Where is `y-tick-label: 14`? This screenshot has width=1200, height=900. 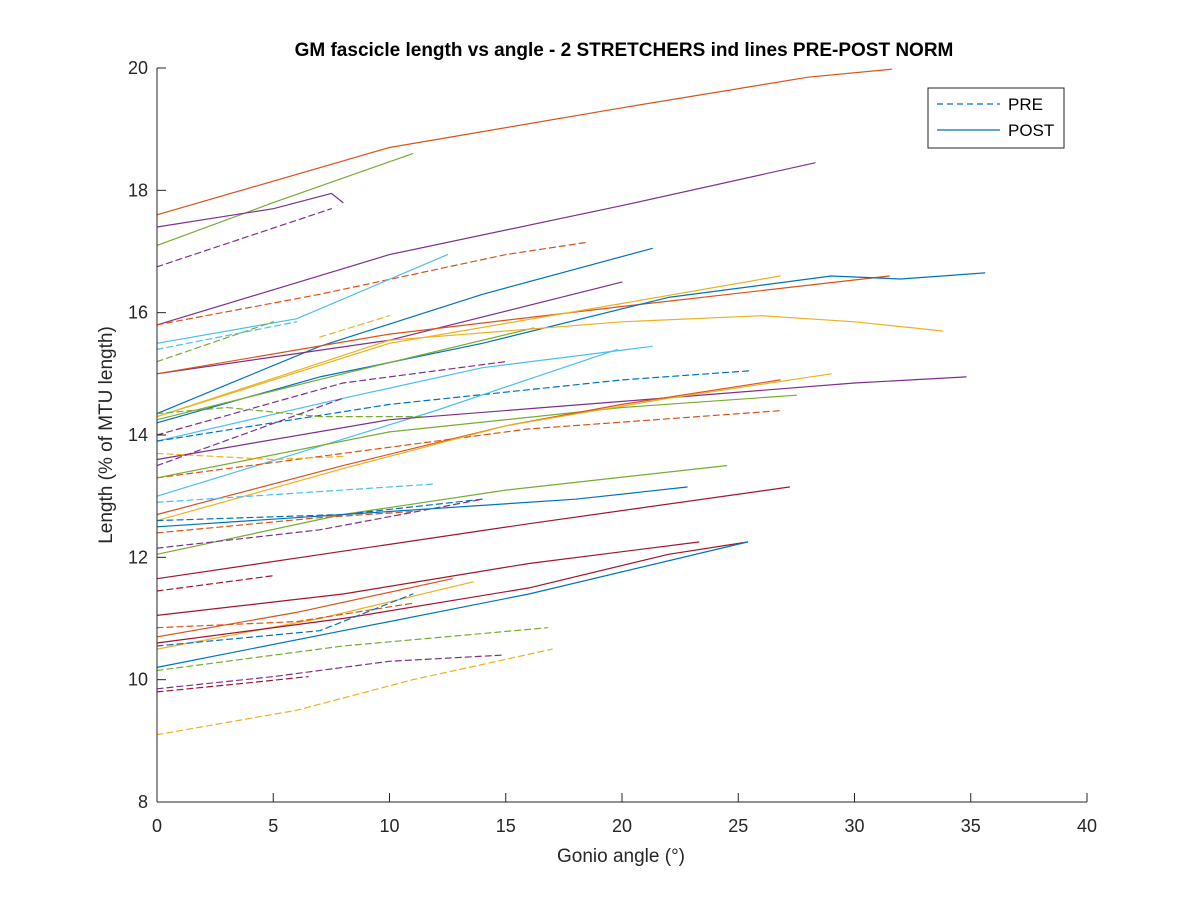 y-tick-label: 14 is located at coordinates (138, 435).